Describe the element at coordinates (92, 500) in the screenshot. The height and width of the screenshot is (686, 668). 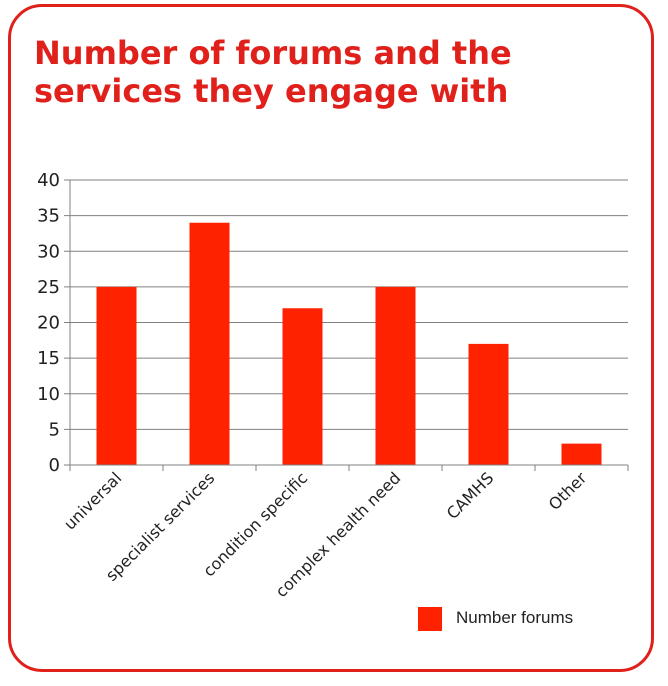
I see `x-tick-label: universal` at that location.